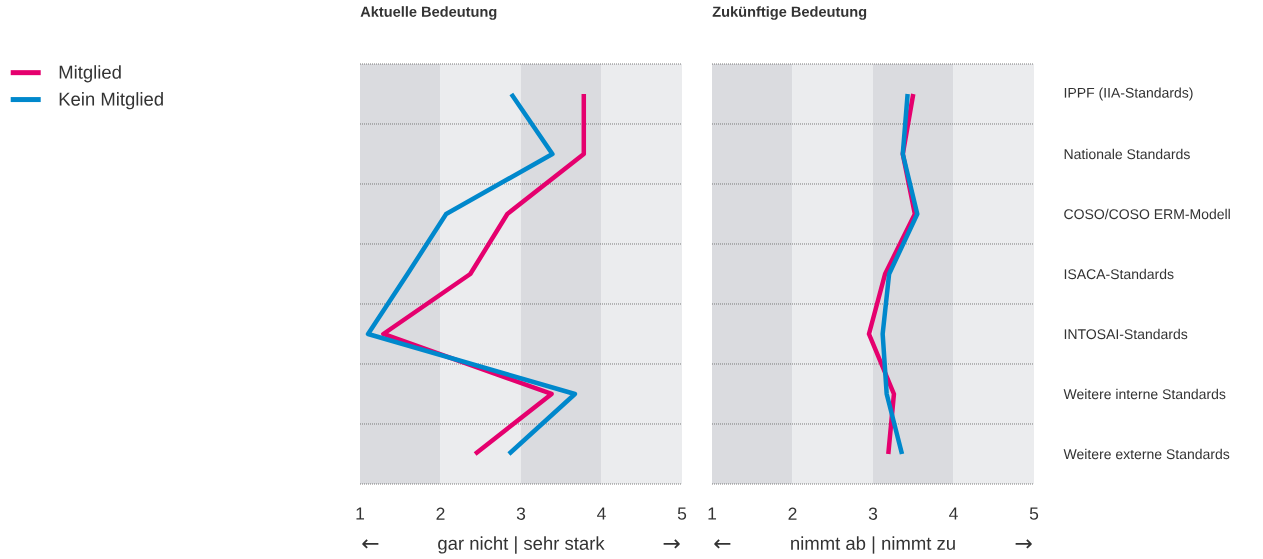 This screenshot has width=1263, height=559. What do you see at coordinates (1146, 454) in the screenshot?
I see `y-tick-label: Weitere externe Standards` at bounding box center [1146, 454].